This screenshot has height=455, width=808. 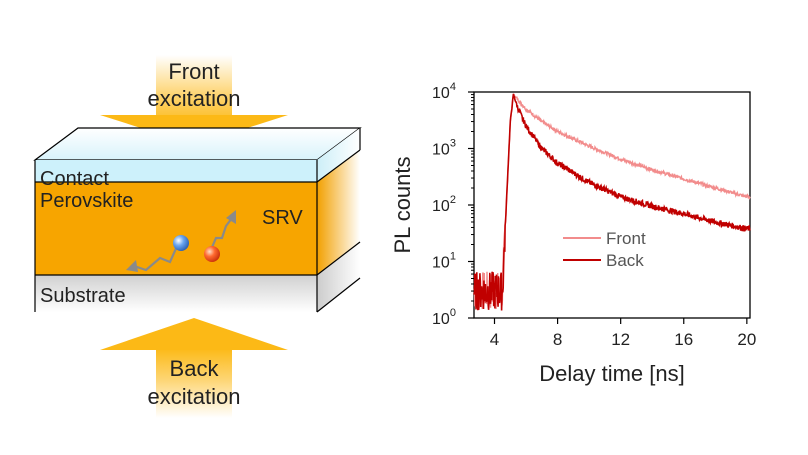 I want to click on front-excitation-label-line2: excitation, so click(x=194, y=98).